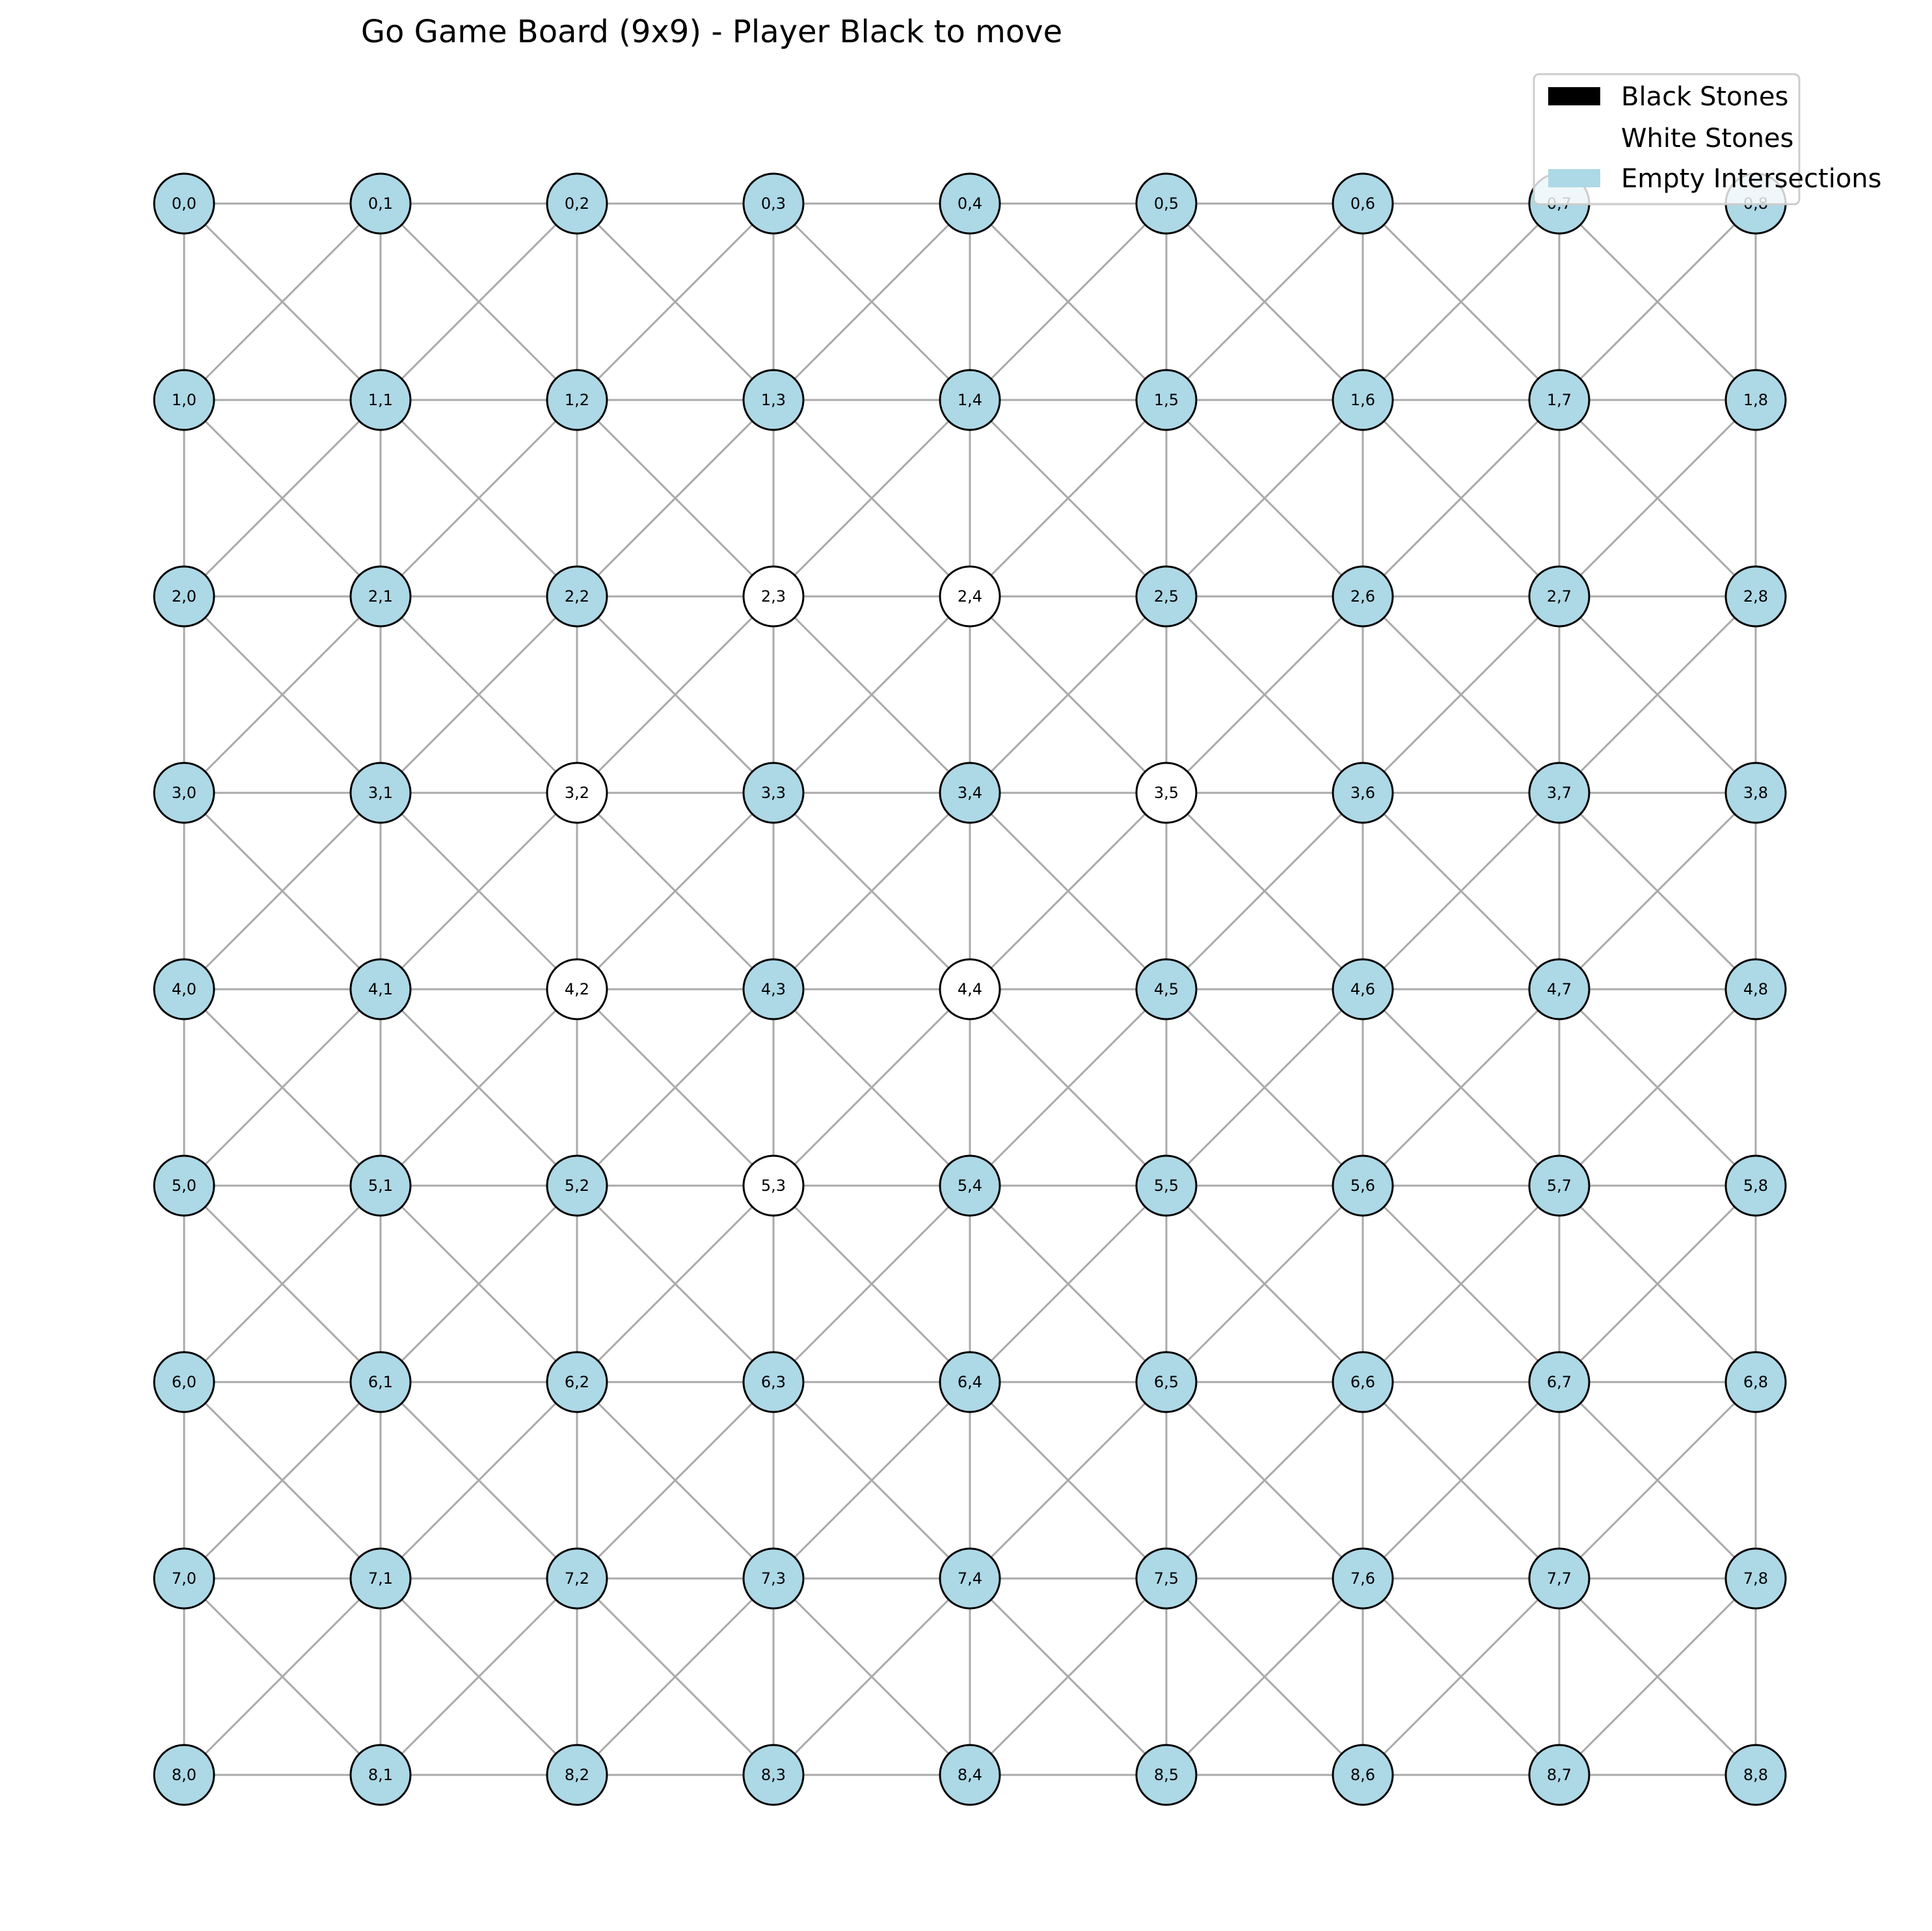  I want to click on intersection-label: 0,5, so click(1166, 203).